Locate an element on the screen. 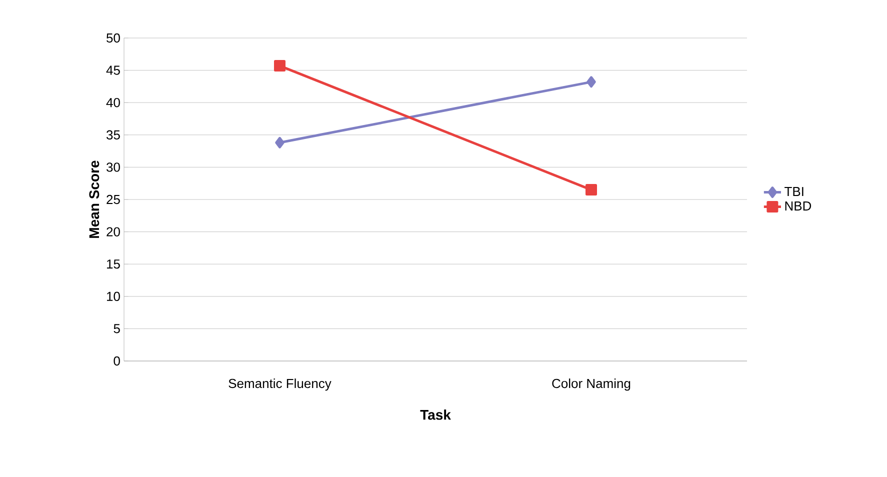 This screenshot has width=887, height=477. y-tick-label: 5 is located at coordinates (117, 329).